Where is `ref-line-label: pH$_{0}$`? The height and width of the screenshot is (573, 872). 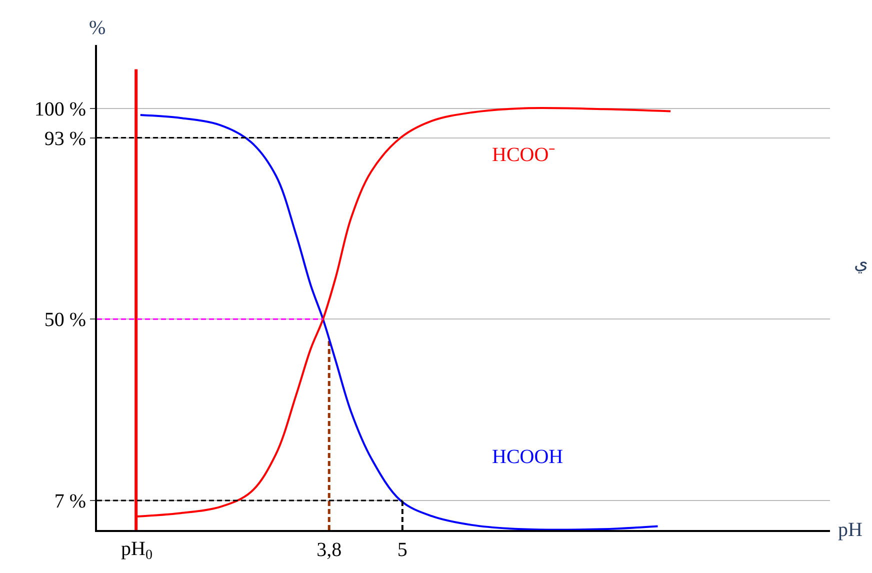
ref-line-label: pH$_{0}$ is located at coordinates (136, 551).